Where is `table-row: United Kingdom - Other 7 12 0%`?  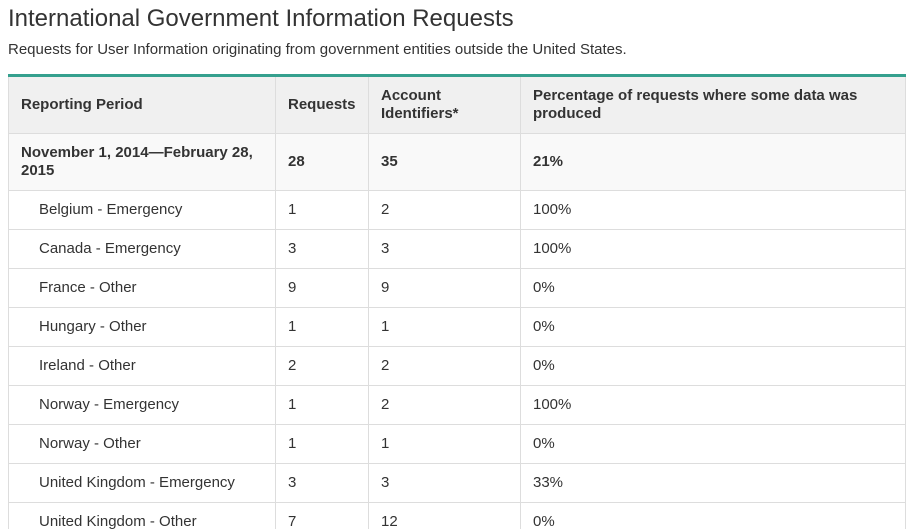 table-row: United Kingdom - Other 7 12 0% is located at coordinates (457, 515).